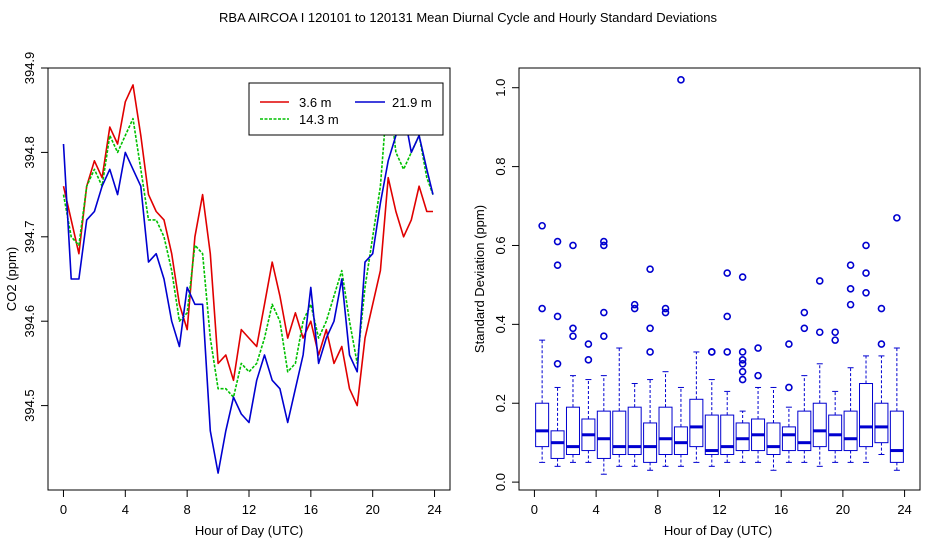  Describe the element at coordinates (835, 395) in the screenshot. I see `box-hour-19.5` at that location.